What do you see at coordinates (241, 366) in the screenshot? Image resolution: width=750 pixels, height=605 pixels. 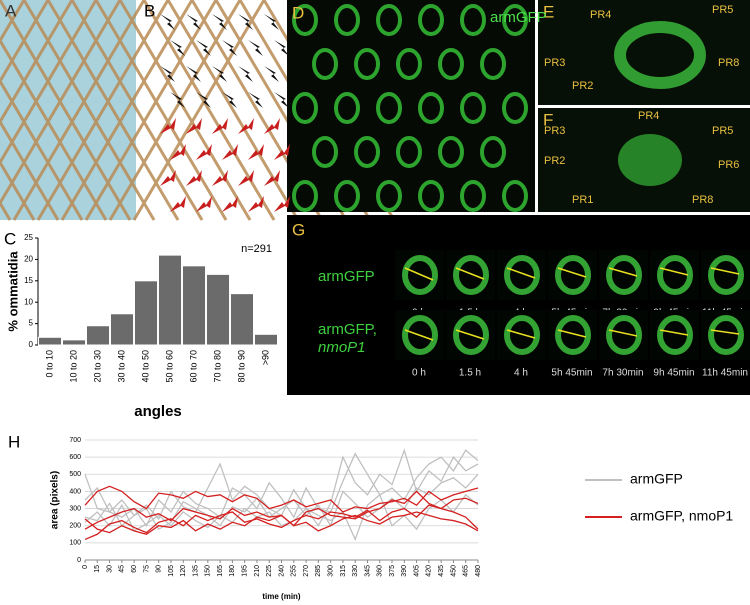 I see `x-tick-label: 80 to 90` at bounding box center [241, 366].